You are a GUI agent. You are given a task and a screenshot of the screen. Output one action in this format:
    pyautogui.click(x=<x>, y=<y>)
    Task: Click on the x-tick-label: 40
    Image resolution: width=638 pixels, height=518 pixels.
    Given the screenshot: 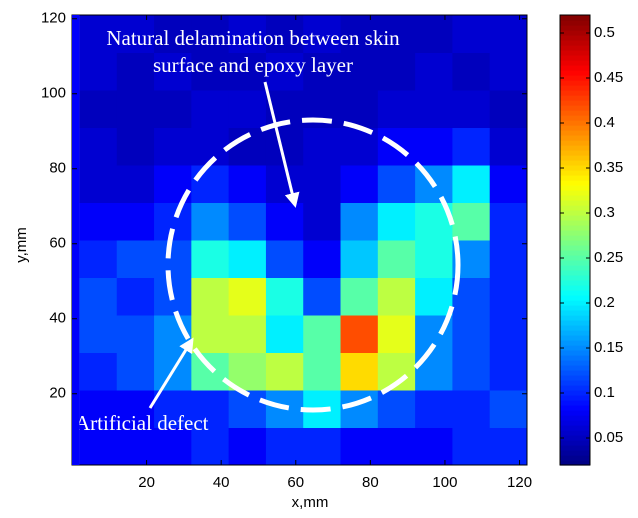 What is the action you would take?
    pyautogui.click(x=221, y=482)
    